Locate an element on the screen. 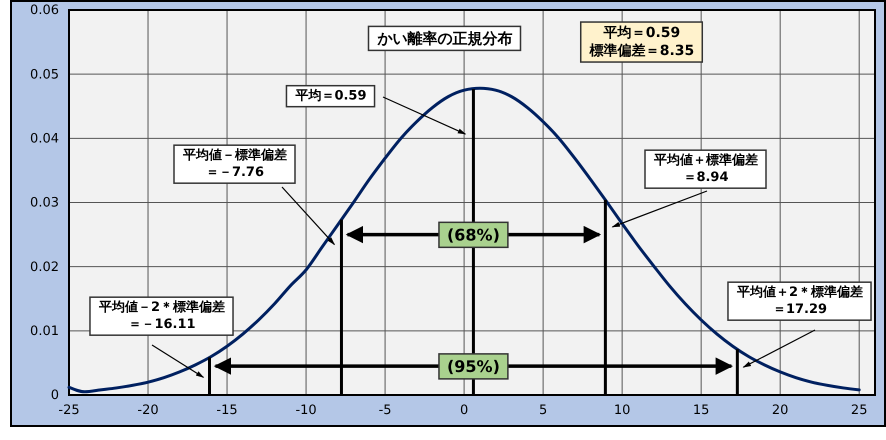 This screenshot has height=440, width=886. x-tick-label: 15 is located at coordinates (701, 410).